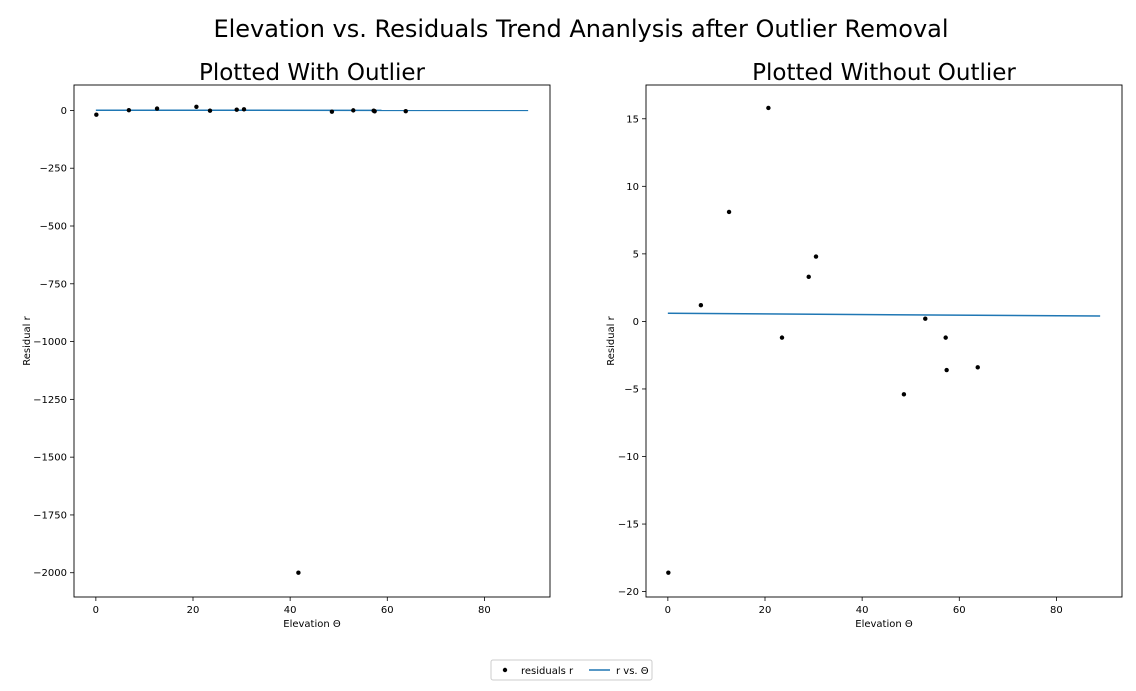 Image resolution: width=1136 pixels, height=691 pixels. What do you see at coordinates (636, 254) in the screenshot?
I see `y-tick-label: 5` at bounding box center [636, 254].